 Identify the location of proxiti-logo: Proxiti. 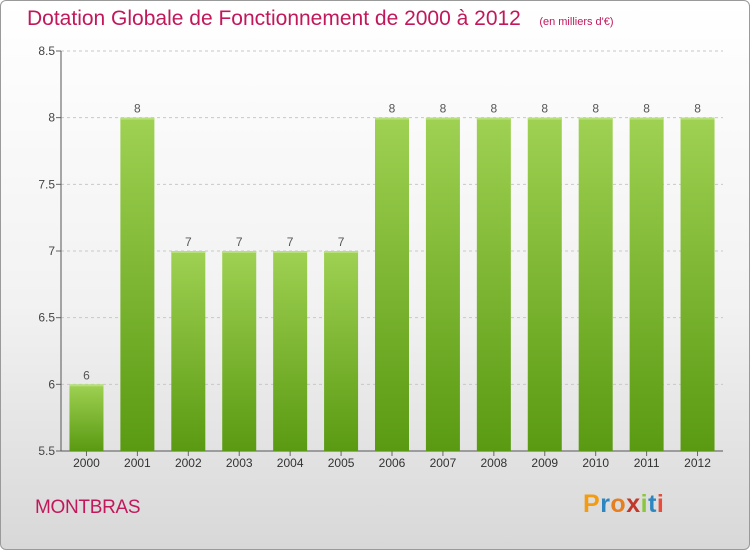
(623, 504).